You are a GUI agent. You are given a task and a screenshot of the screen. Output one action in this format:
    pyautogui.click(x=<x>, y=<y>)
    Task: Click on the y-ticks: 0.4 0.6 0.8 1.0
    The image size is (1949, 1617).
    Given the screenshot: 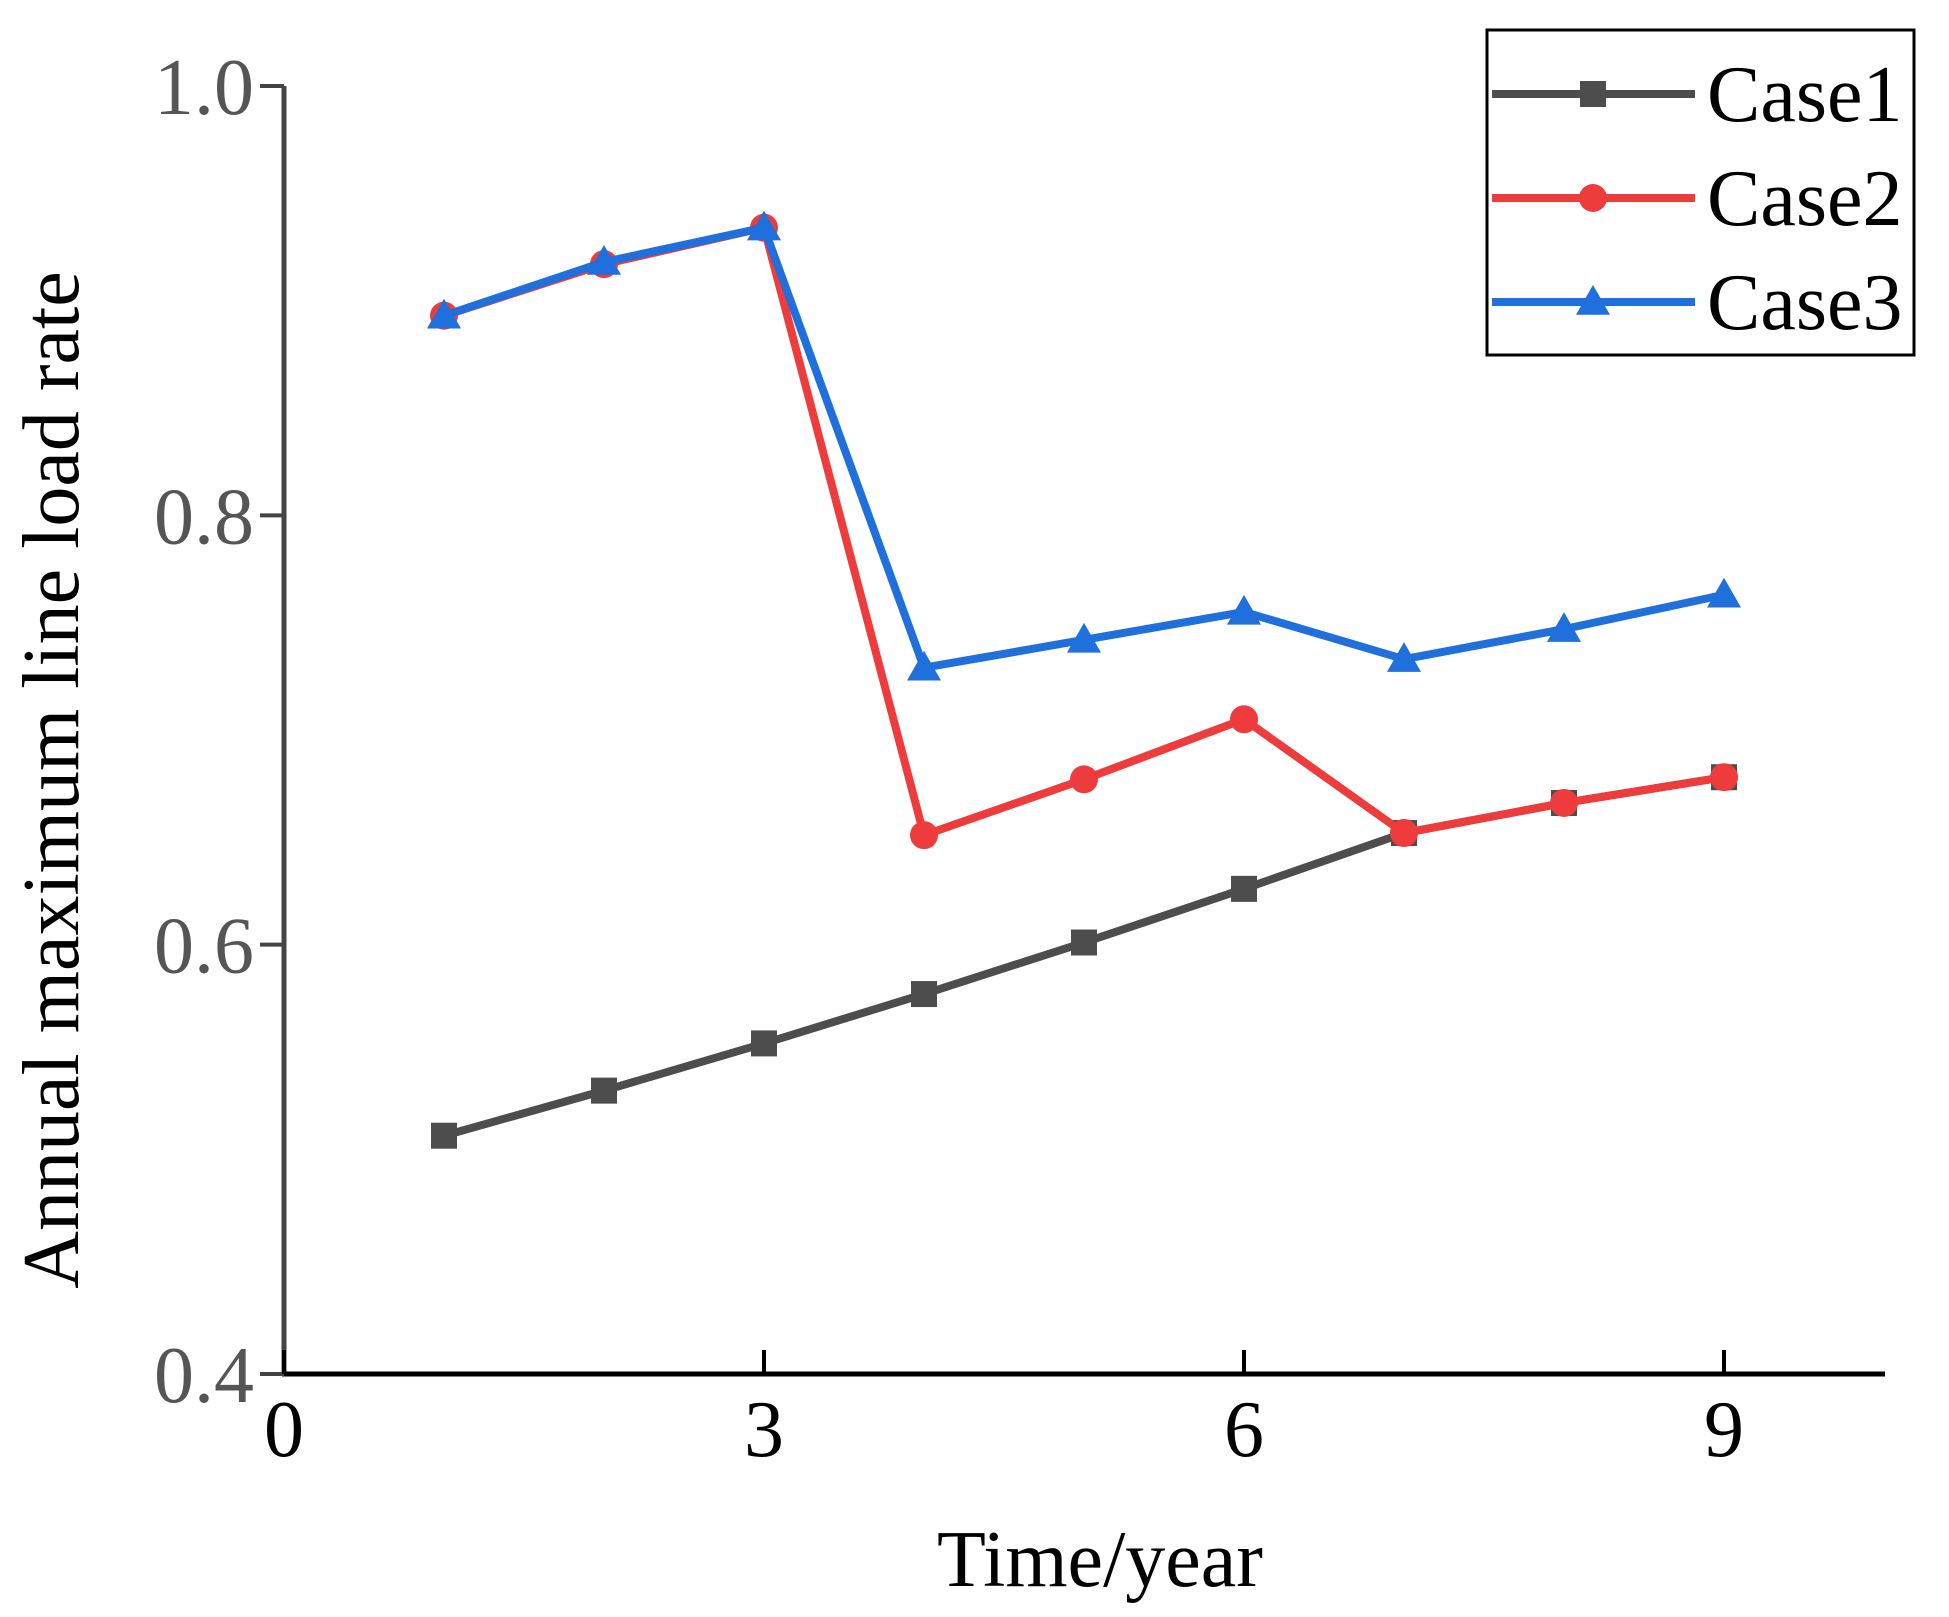 What is the action you would take?
    pyautogui.click(x=219, y=732)
    